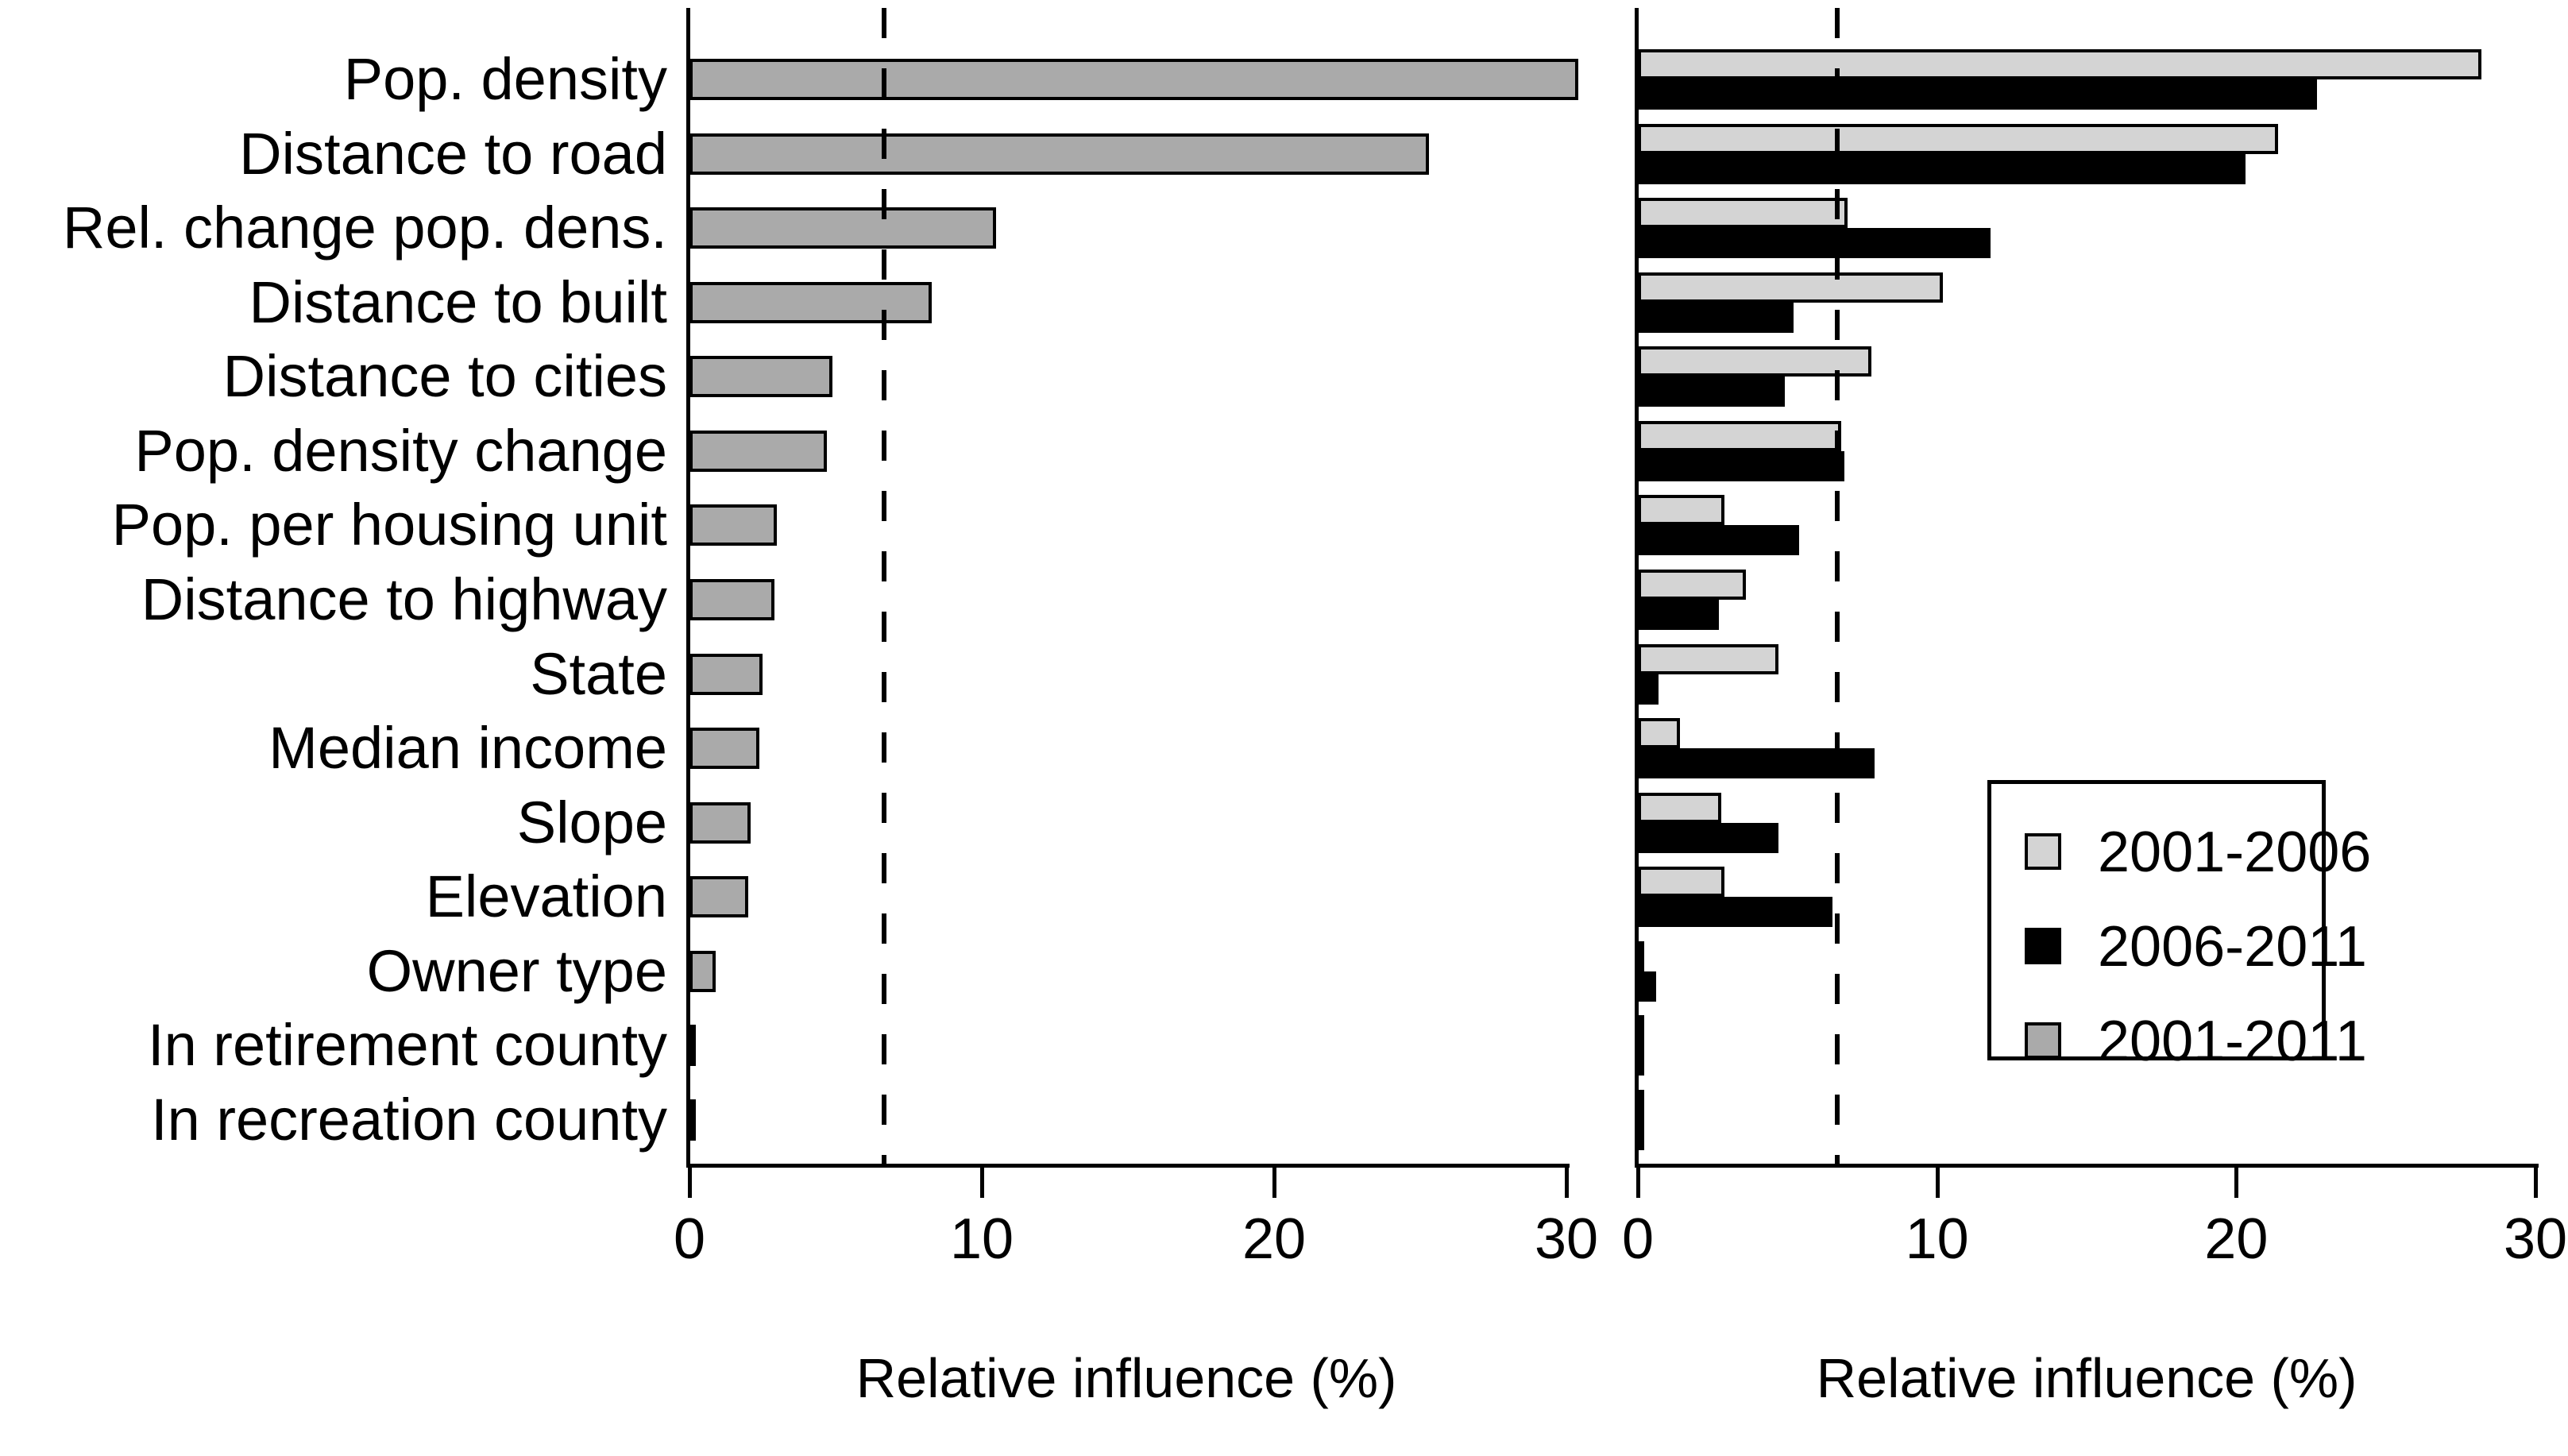 The width and height of the screenshot is (2568, 1456). I want to click on category-label: Slope, so click(591, 822).